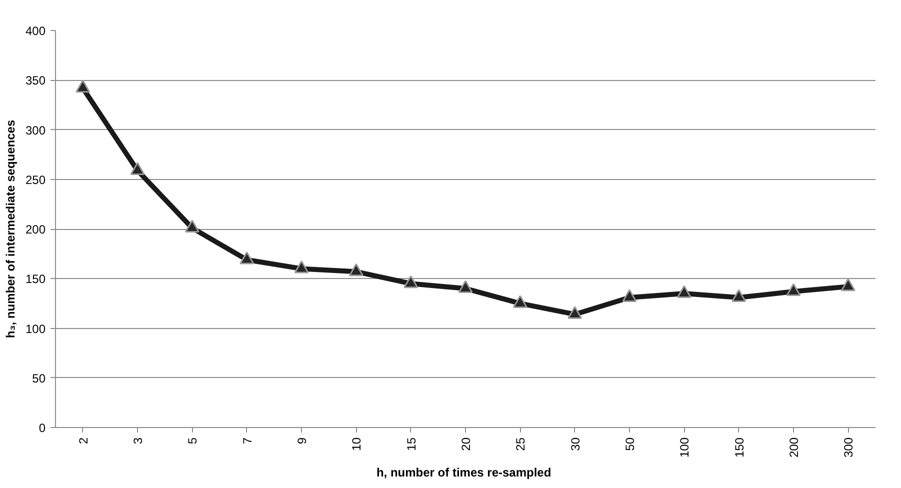 This screenshot has width=901, height=488. What do you see at coordinates (247, 440) in the screenshot?
I see `x-tick-label: 7` at bounding box center [247, 440].